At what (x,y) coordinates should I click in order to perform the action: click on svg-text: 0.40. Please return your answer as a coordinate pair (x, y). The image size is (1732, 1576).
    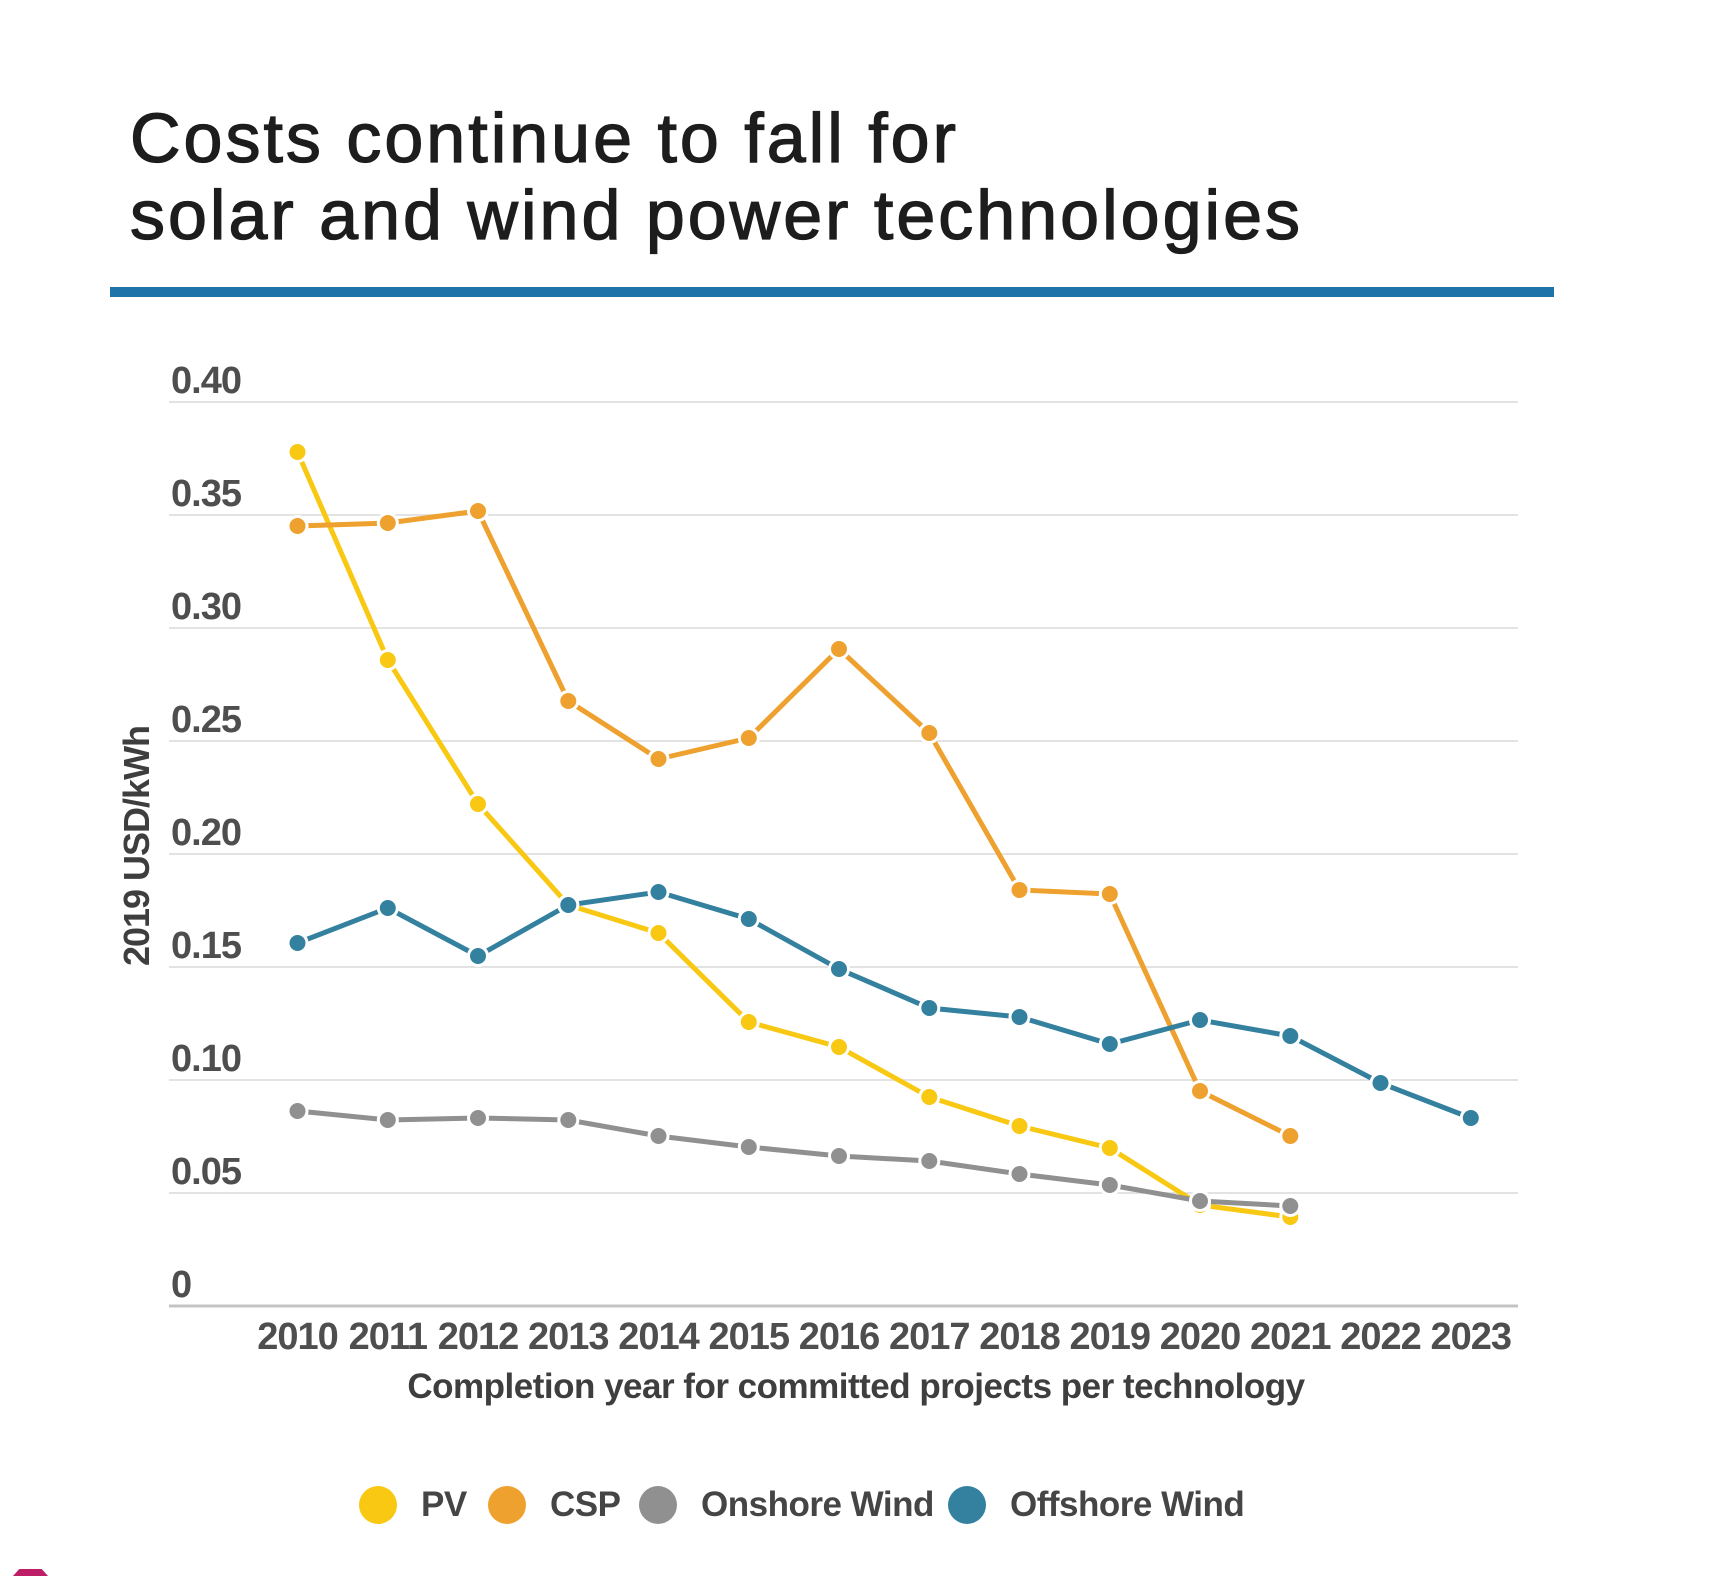
    Looking at the image, I should click on (206, 381).